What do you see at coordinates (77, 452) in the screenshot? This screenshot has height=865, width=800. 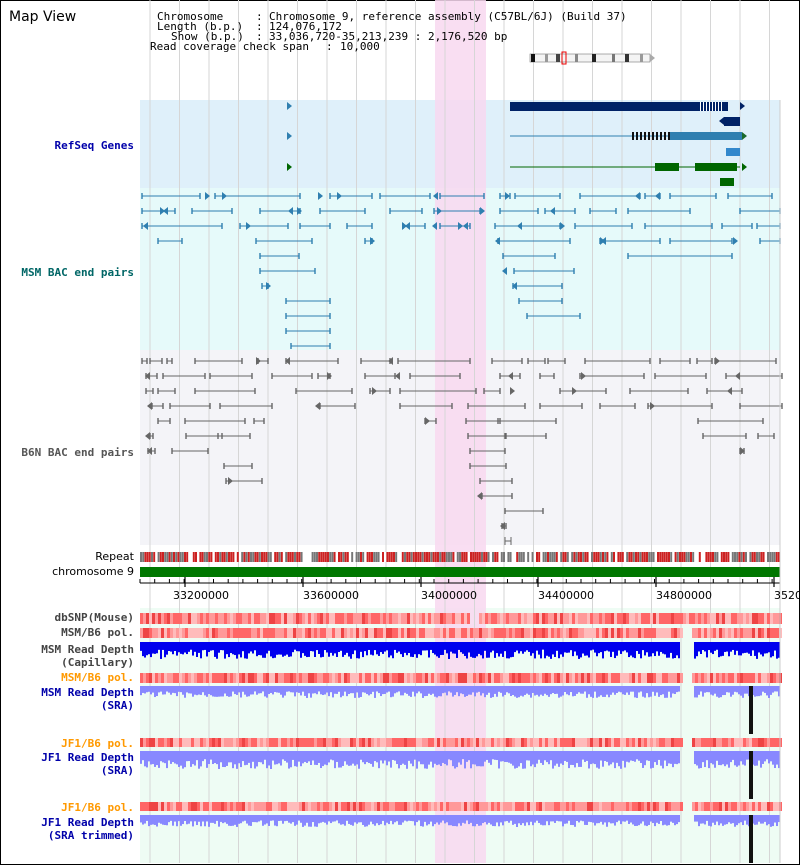 I see `b6n-bac-label: B6N BAC end pairs` at bounding box center [77, 452].